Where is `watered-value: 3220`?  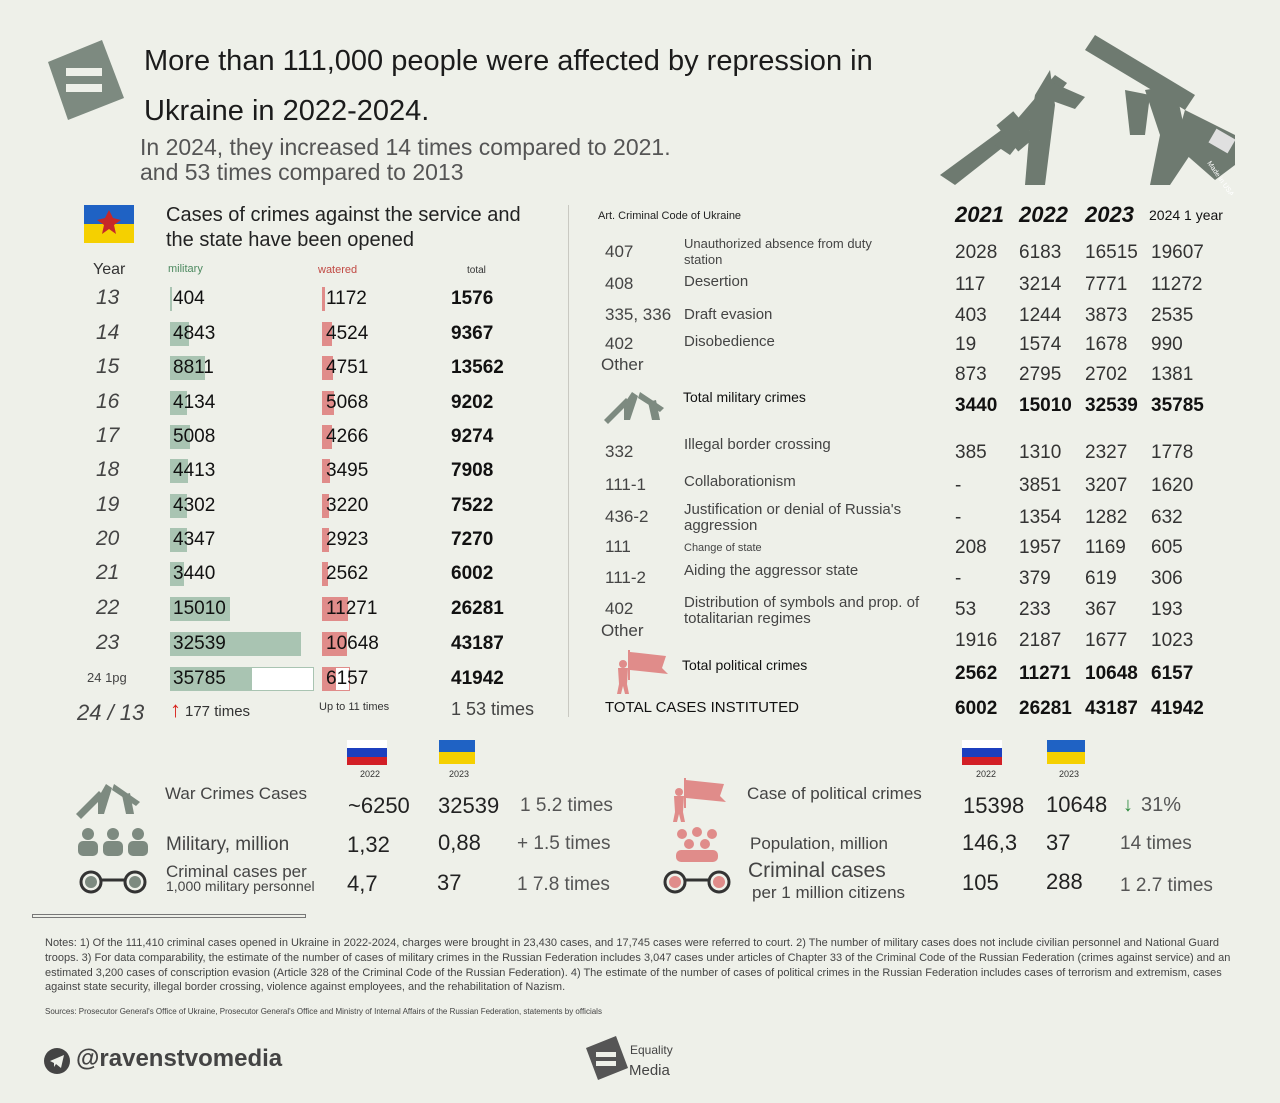
watered-value: 3220 is located at coordinates (347, 505).